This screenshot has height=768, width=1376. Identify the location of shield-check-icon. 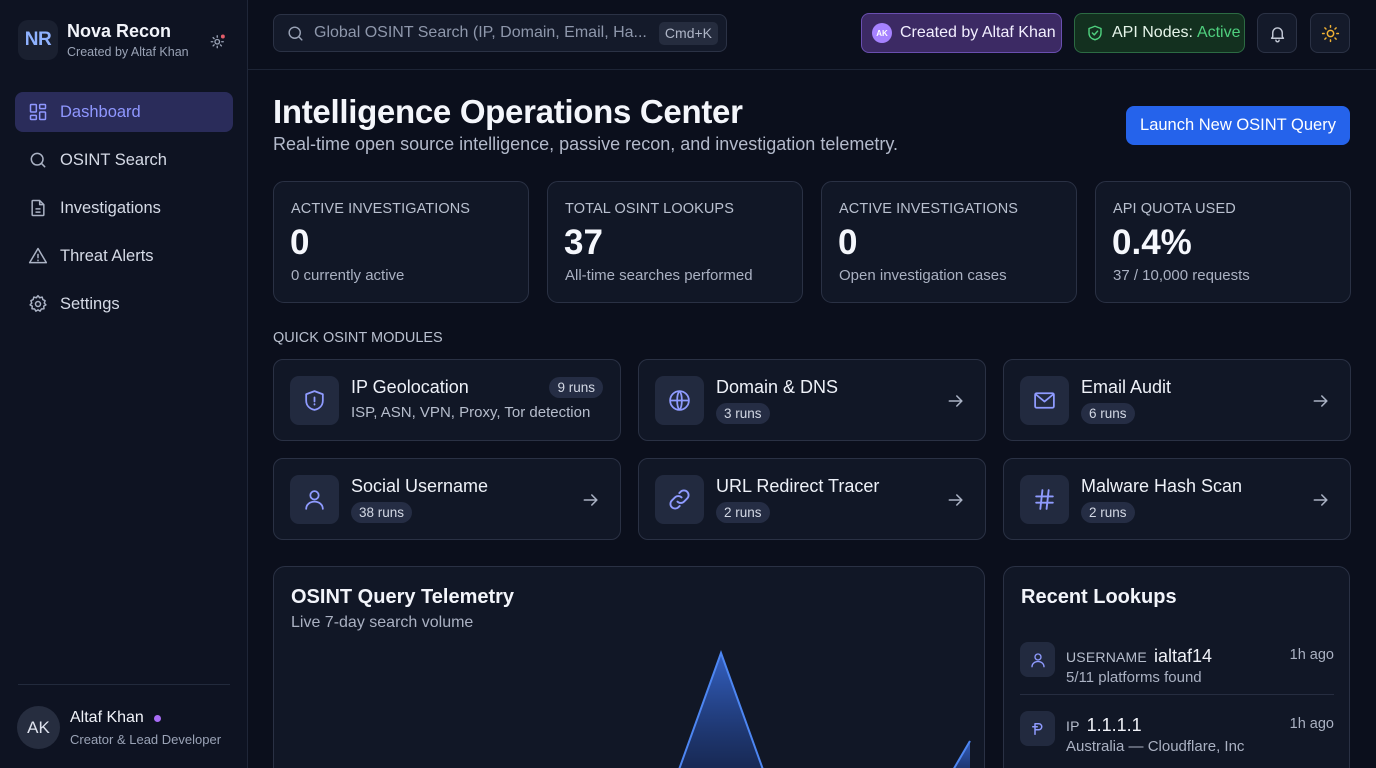
(1095, 33).